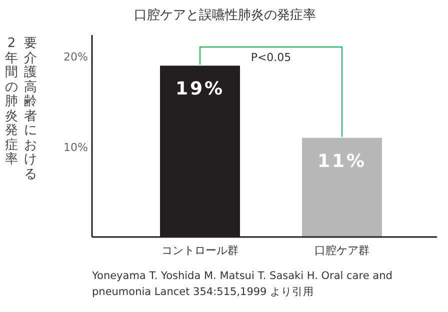 The image size is (448, 312). What do you see at coordinates (243, 284) in the screenshot?
I see `annotation: Yoneyama T. Yoshida M. Matsui T. Sasaki H. Oral care and pneumonia Lancet 354:515,1999 より引用` at bounding box center [243, 284].